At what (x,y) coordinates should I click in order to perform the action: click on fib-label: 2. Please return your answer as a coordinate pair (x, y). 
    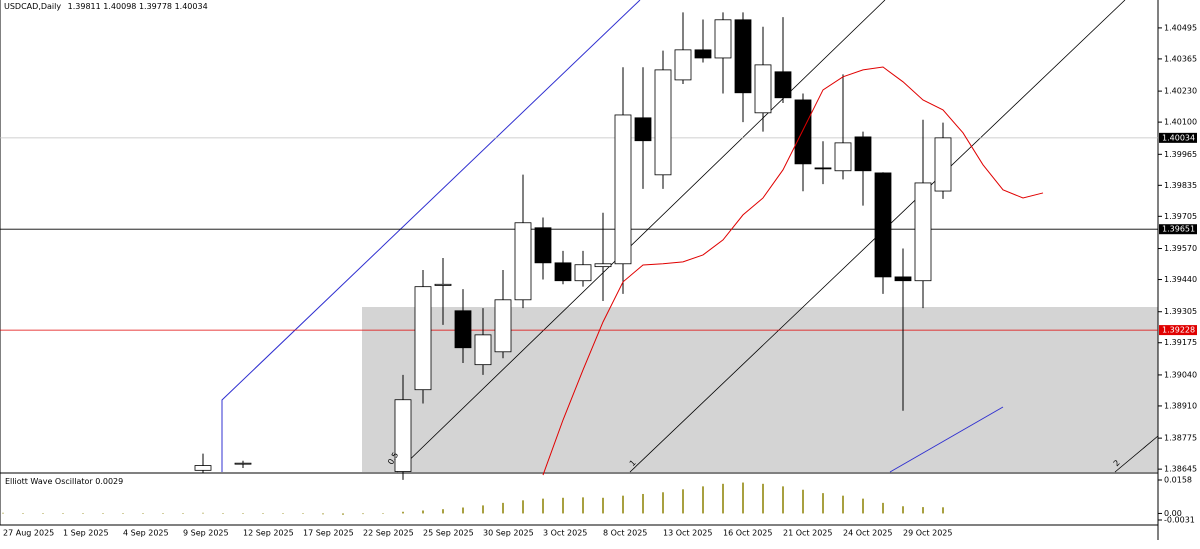
    Looking at the image, I should click on (1117, 463).